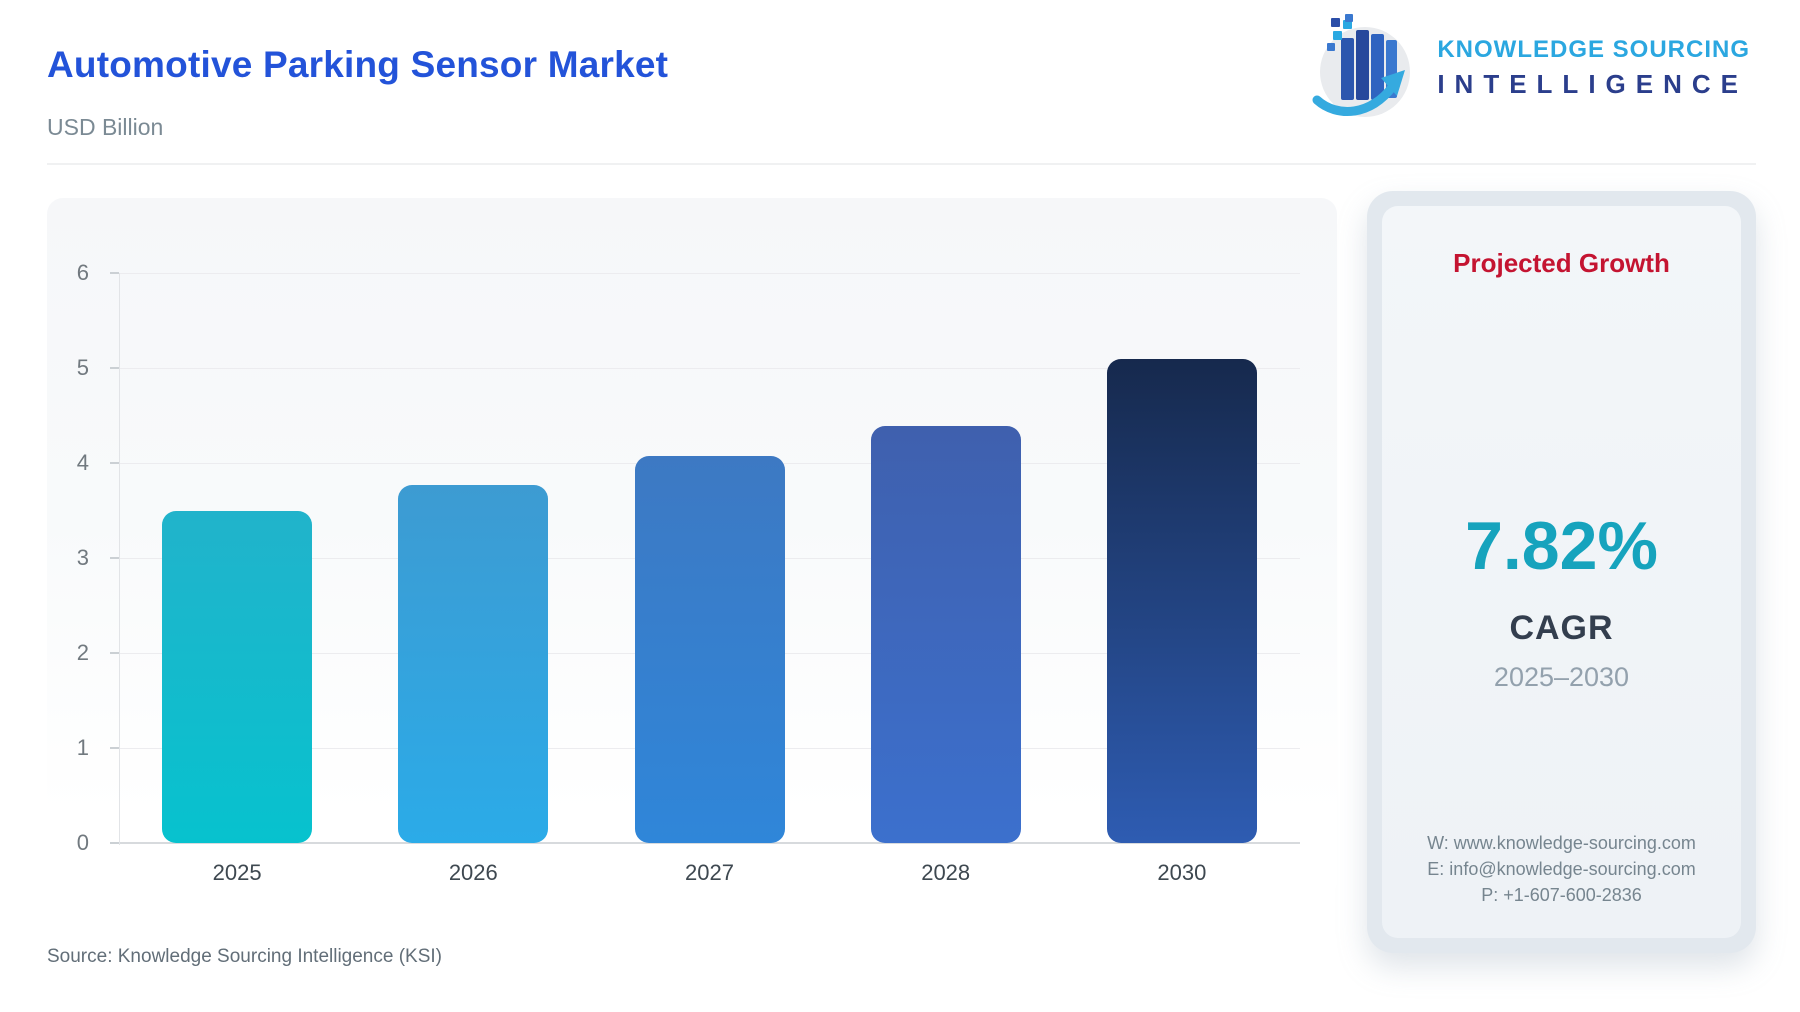  What do you see at coordinates (1365, 67) in the screenshot?
I see `bar-chart-arrow-logo-icon` at bounding box center [1365, 67].